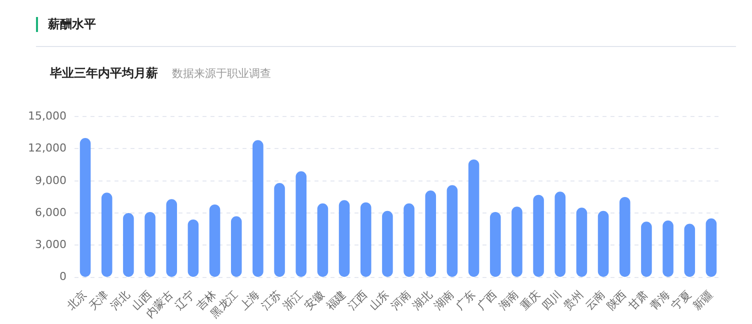  I want to click on x-tick-label: 辽宁, so click(185, 300).